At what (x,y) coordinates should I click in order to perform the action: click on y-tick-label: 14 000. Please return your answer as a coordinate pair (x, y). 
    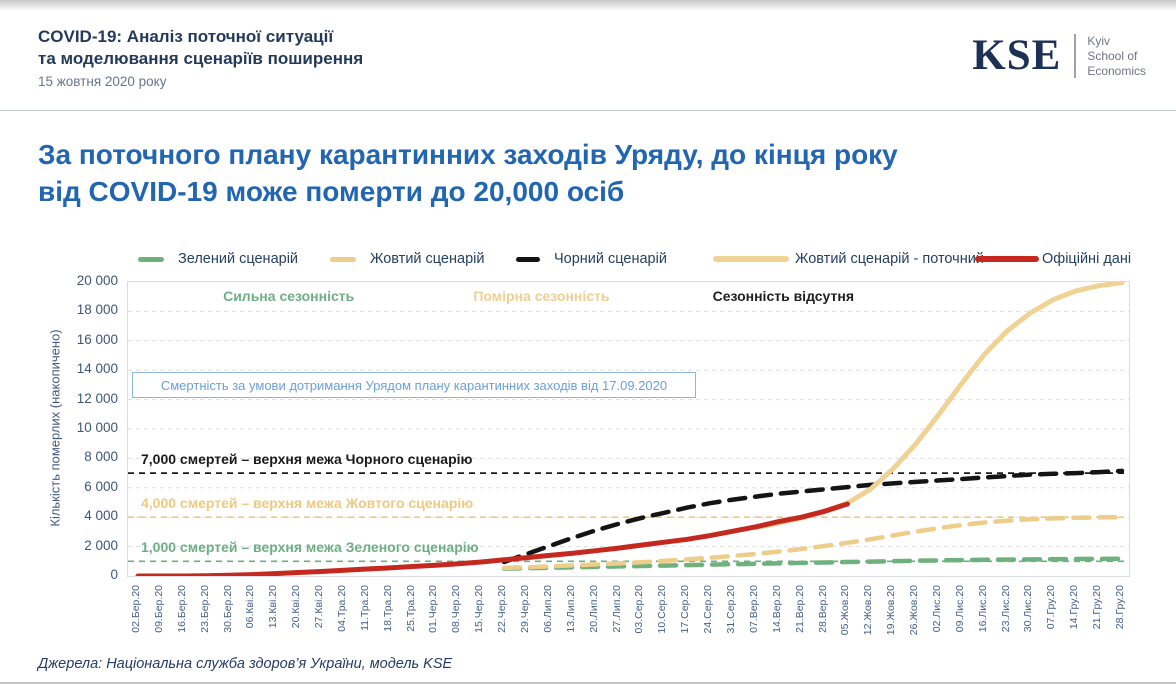
    Looking at the image, I should click on (97, 369).